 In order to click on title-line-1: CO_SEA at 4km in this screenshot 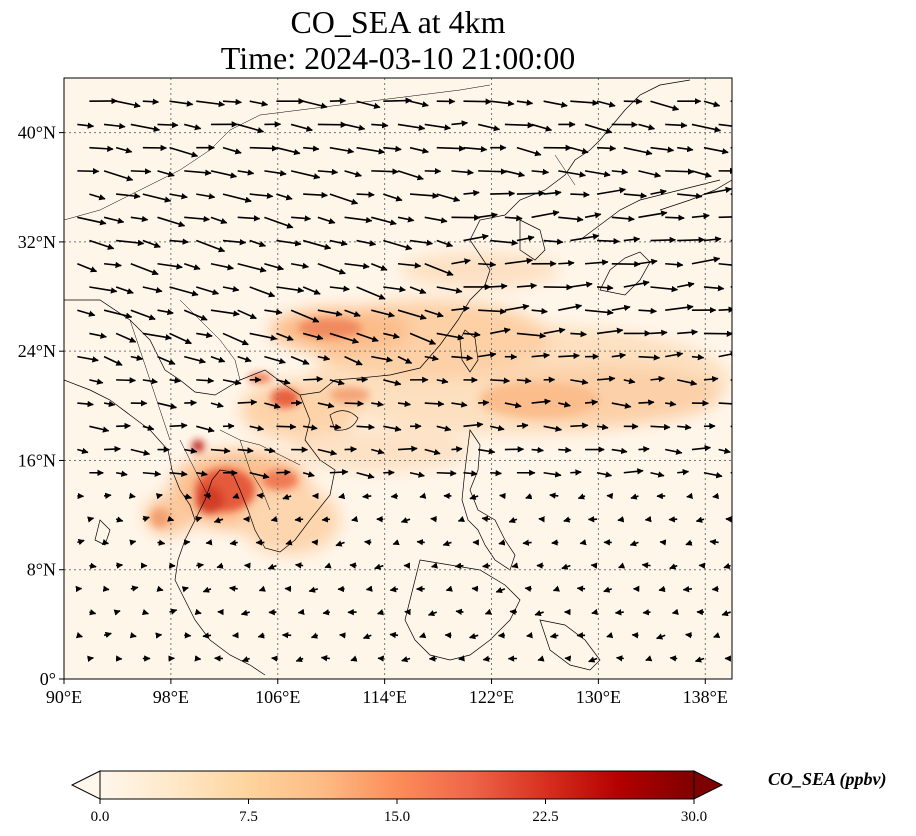, I will do `click(398, 22)`.